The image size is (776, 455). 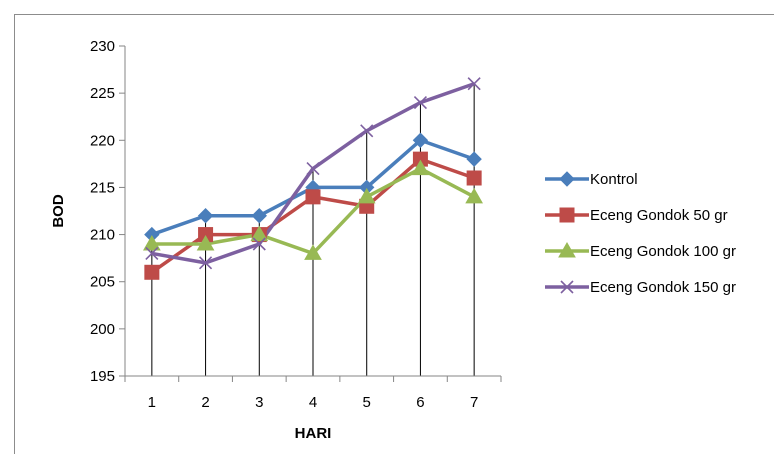 What do you see at coordinates (367, 402) in the screenshot?
I see `x-tick-label: 5` at bounding box center [367, 402].